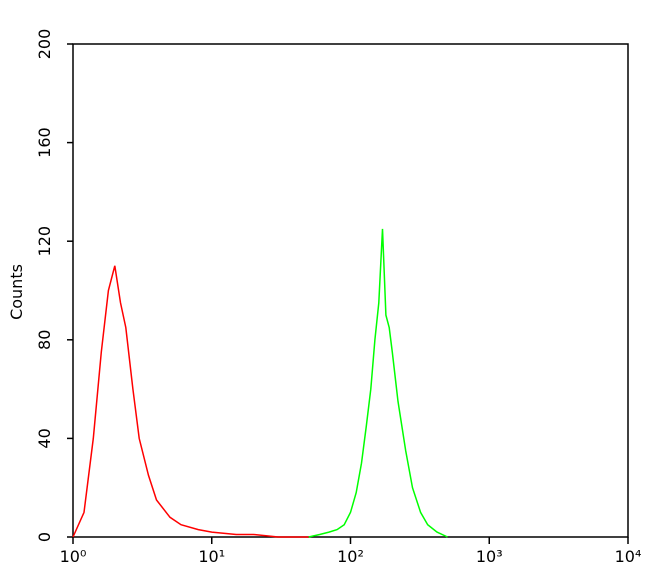 This screenshot has height=585, width=650. Describe the element at coordinates (44, 44) in the screenshot. I see `y-tick-label: 200` at that location.